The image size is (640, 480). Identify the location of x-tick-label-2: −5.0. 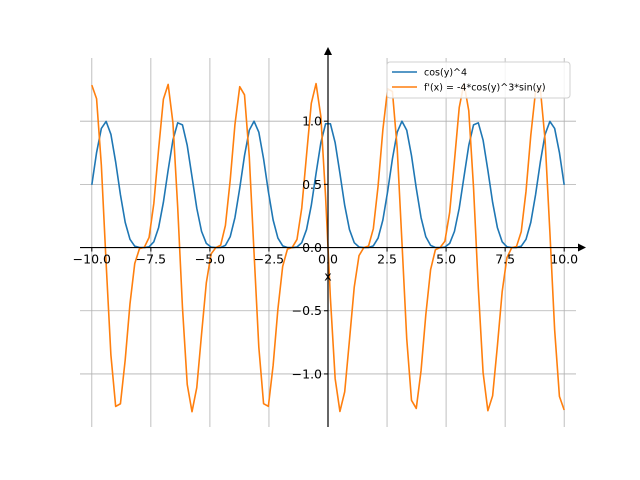
(210, 259).